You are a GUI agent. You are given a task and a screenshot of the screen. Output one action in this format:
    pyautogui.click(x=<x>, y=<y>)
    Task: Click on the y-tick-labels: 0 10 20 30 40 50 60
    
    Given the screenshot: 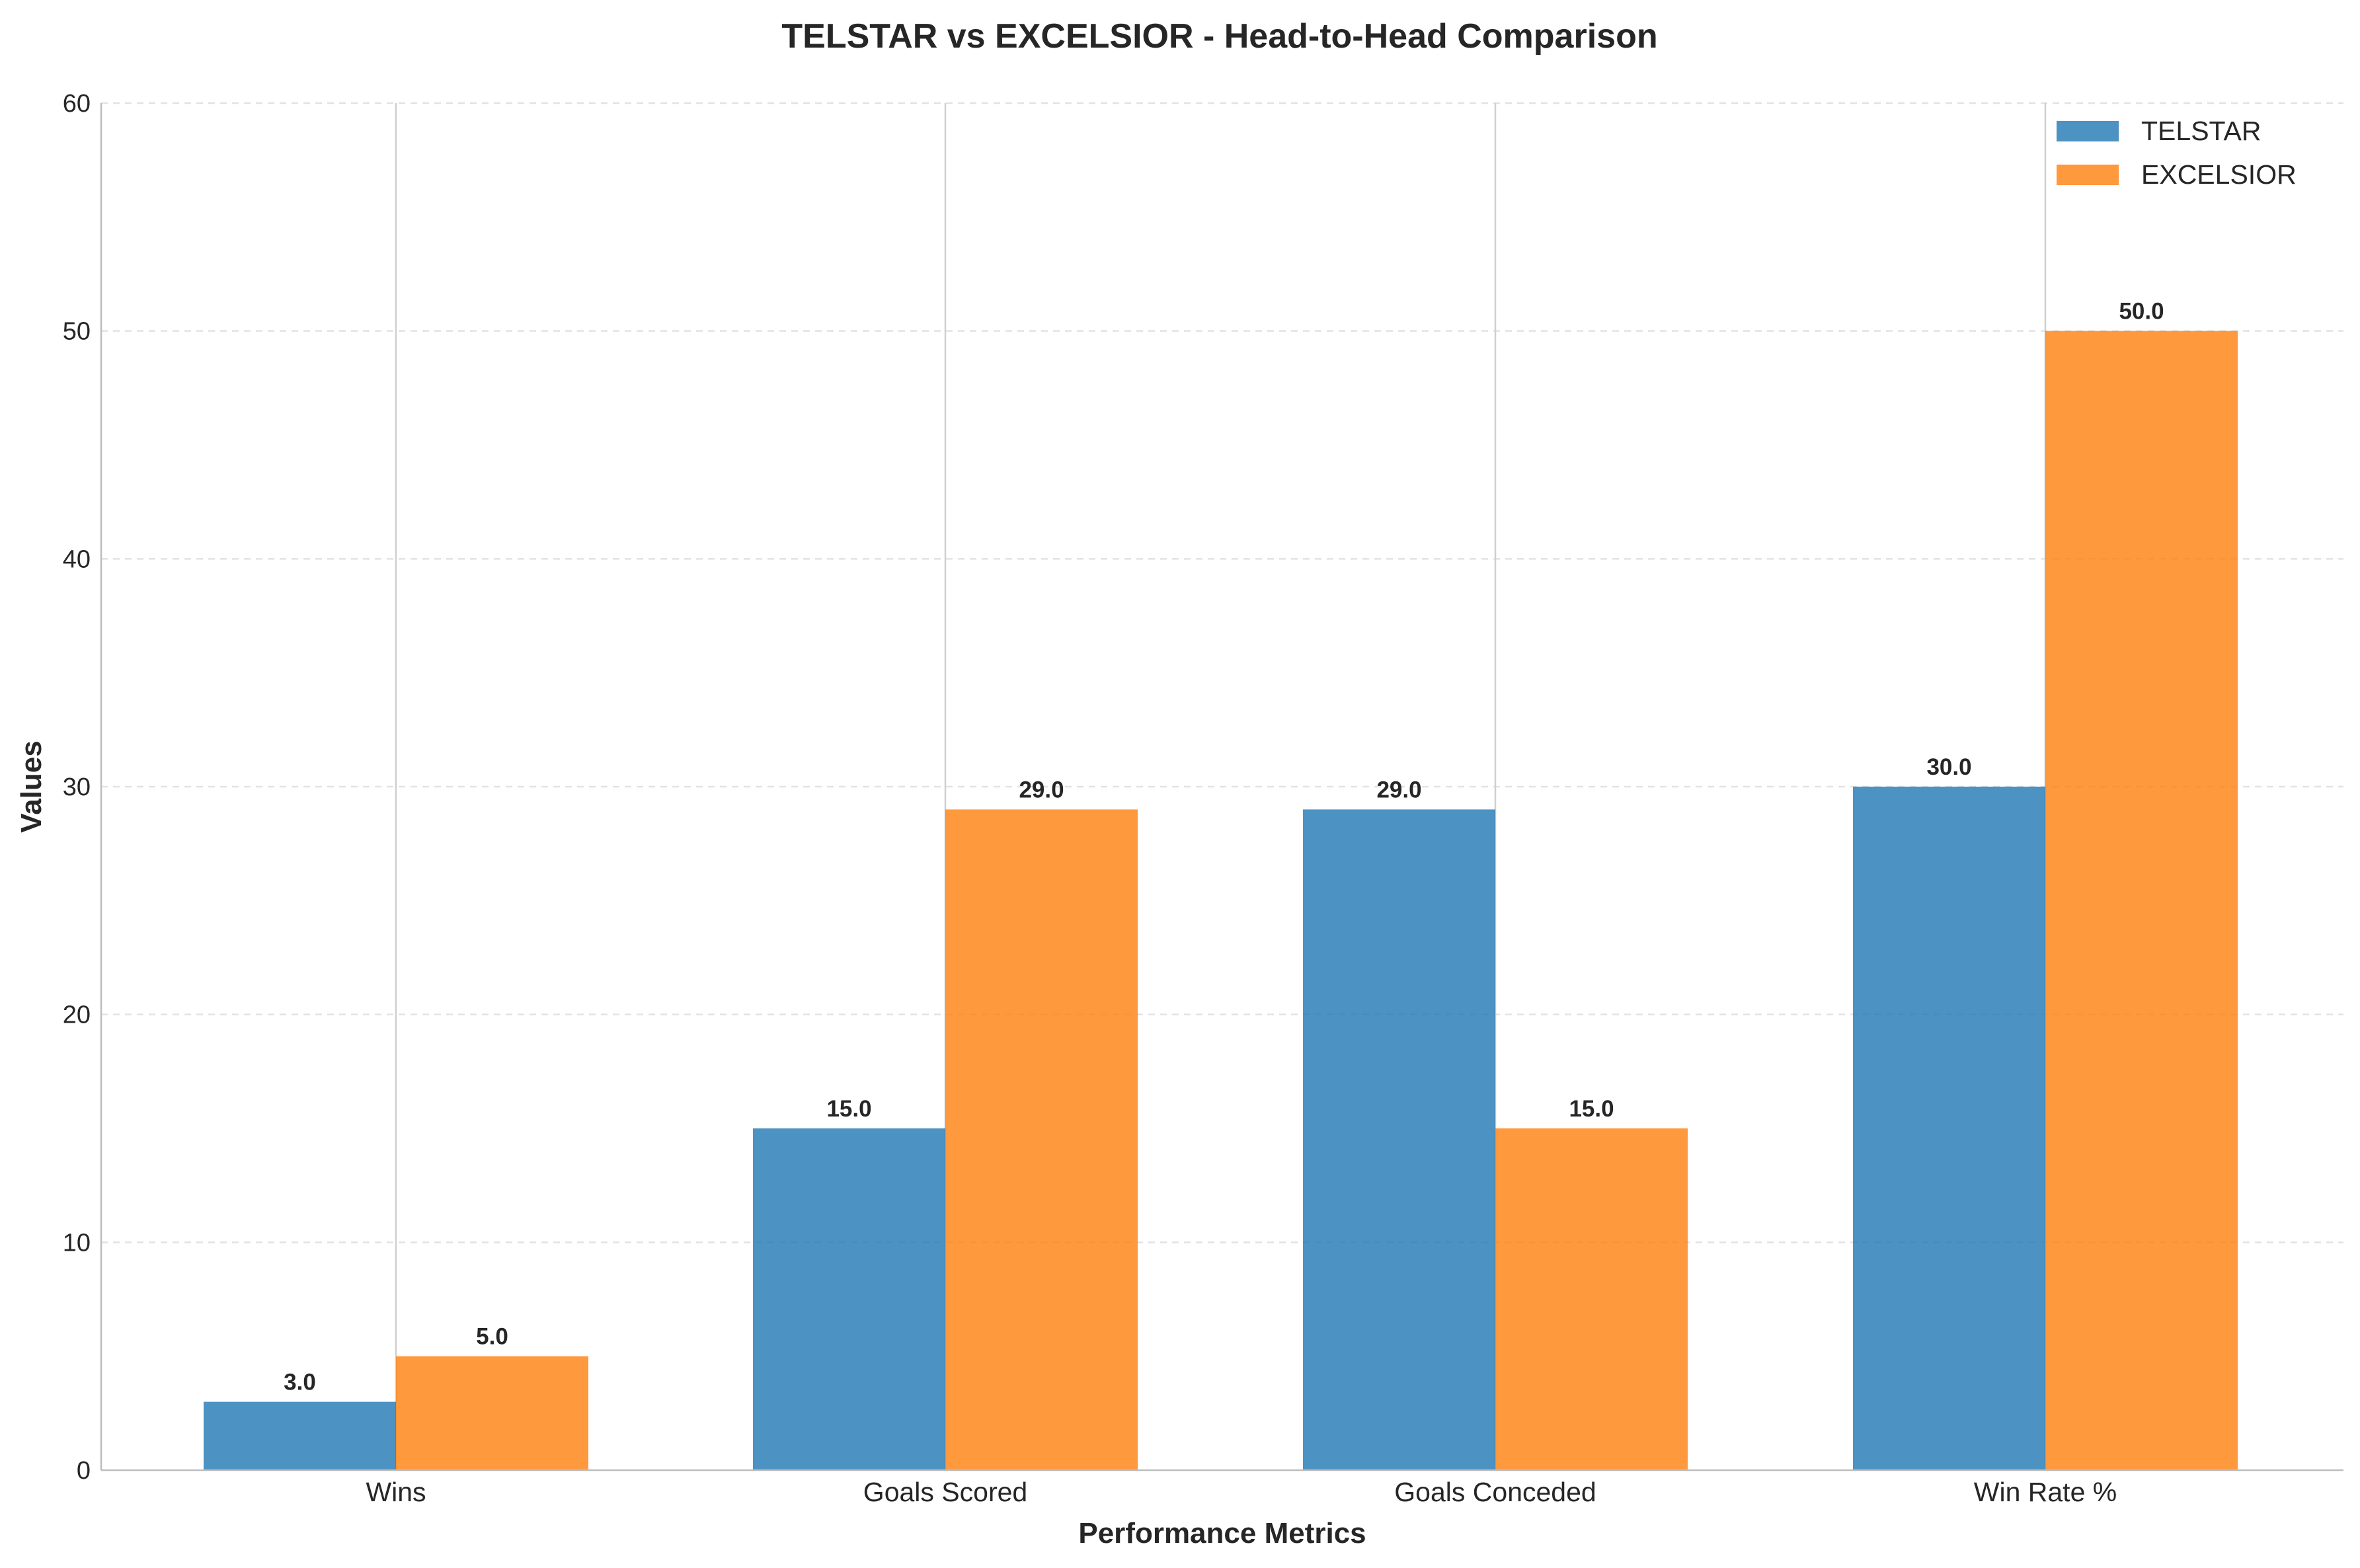 What is the action you would take?
    pyautogui.click(x=77, y=787)
    